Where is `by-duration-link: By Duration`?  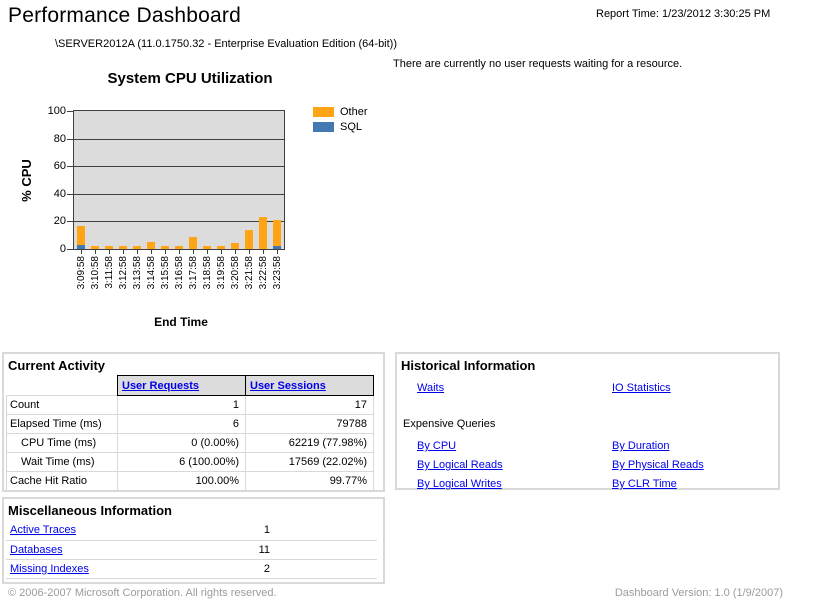 by-duration-link: By Duration is located at coordinates (641, 446).